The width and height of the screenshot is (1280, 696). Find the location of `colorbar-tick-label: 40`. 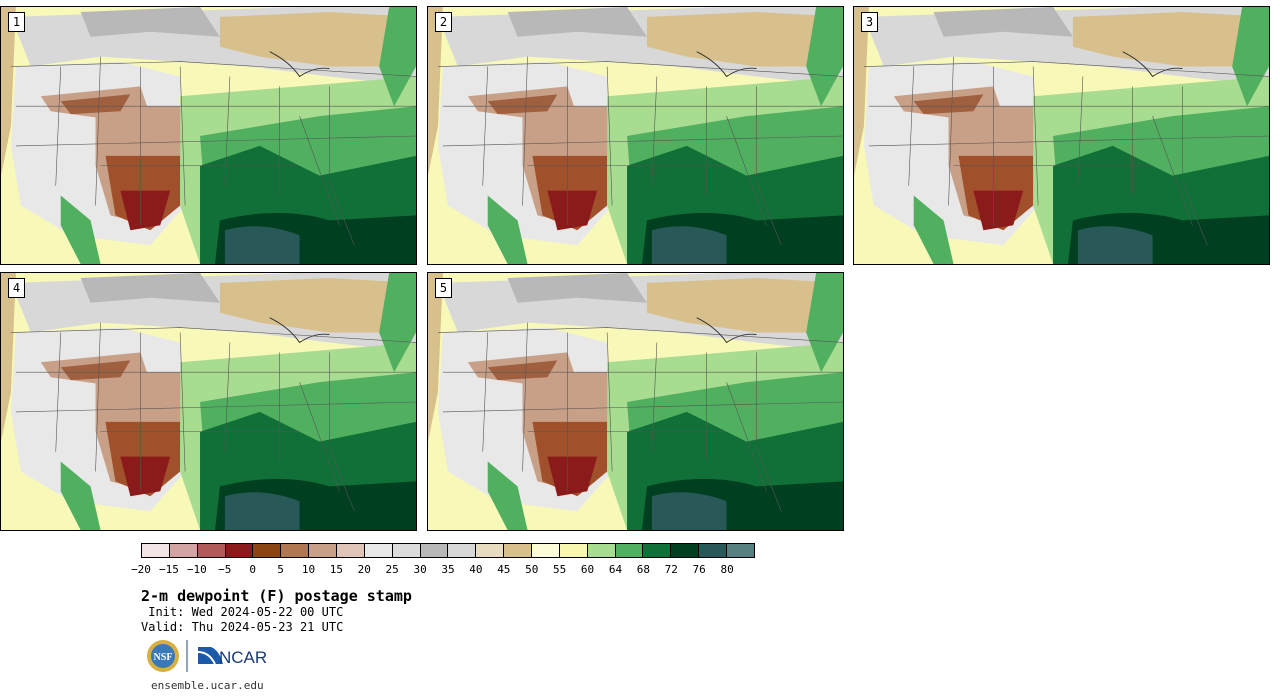

colorbar-tick-label: 40 is located at coordinates (476, 569).